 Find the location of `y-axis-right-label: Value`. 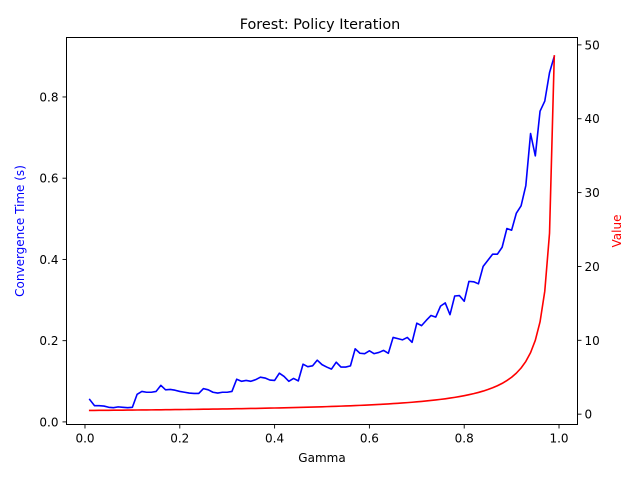

y-axis-right-label: Value is located at coordinates (617, 231).